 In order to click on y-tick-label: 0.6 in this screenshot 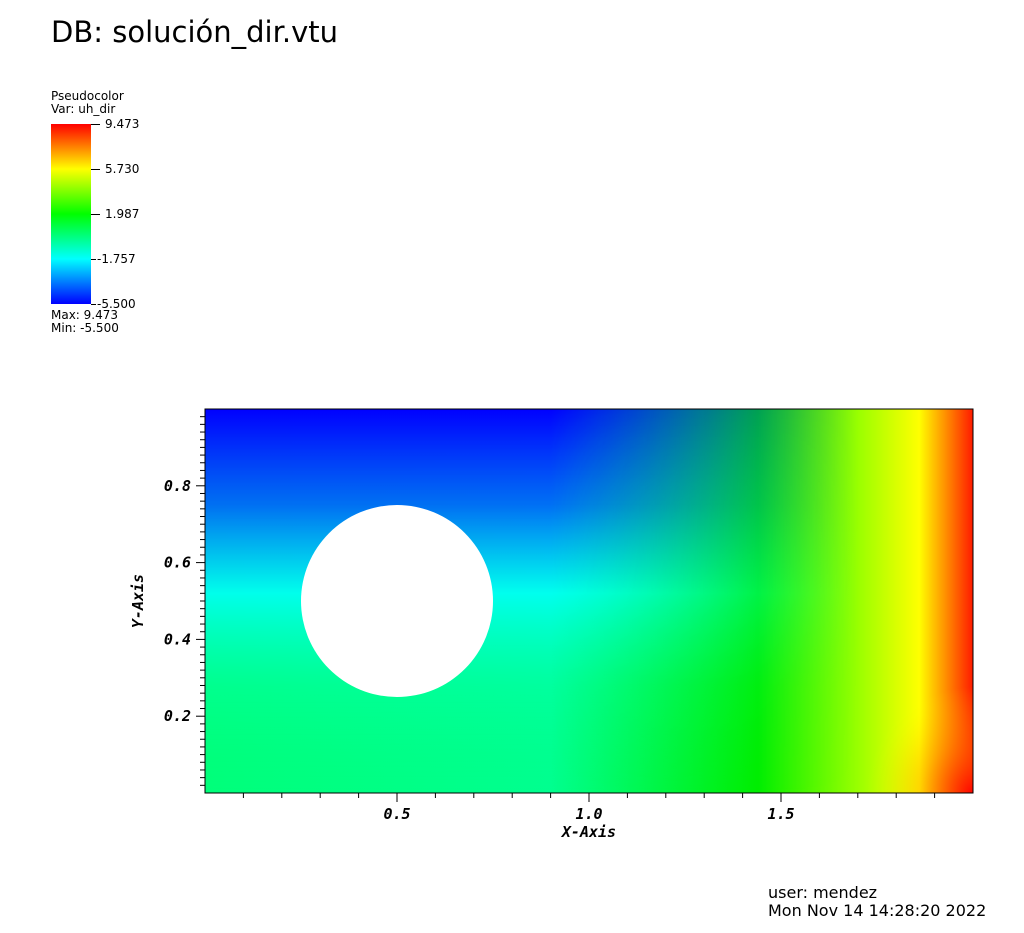, I will do `click(177, 563)`.